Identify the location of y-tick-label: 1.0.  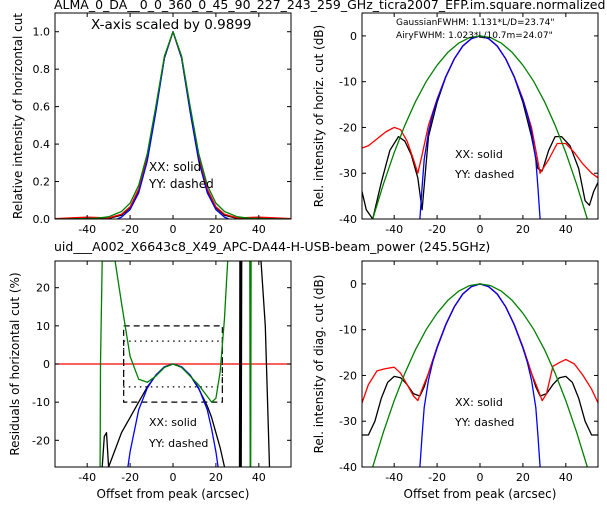
(42, 32).